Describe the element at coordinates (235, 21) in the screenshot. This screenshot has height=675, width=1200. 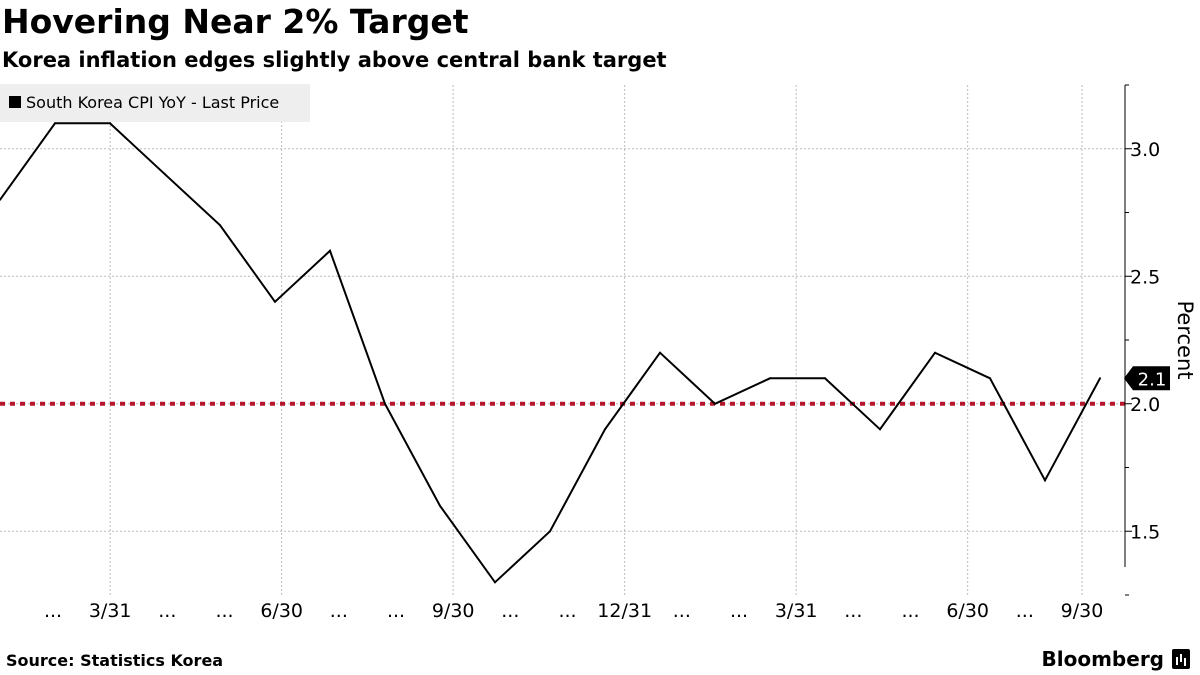
I see `chart-title: Hovering Near 2% Target` at that location.